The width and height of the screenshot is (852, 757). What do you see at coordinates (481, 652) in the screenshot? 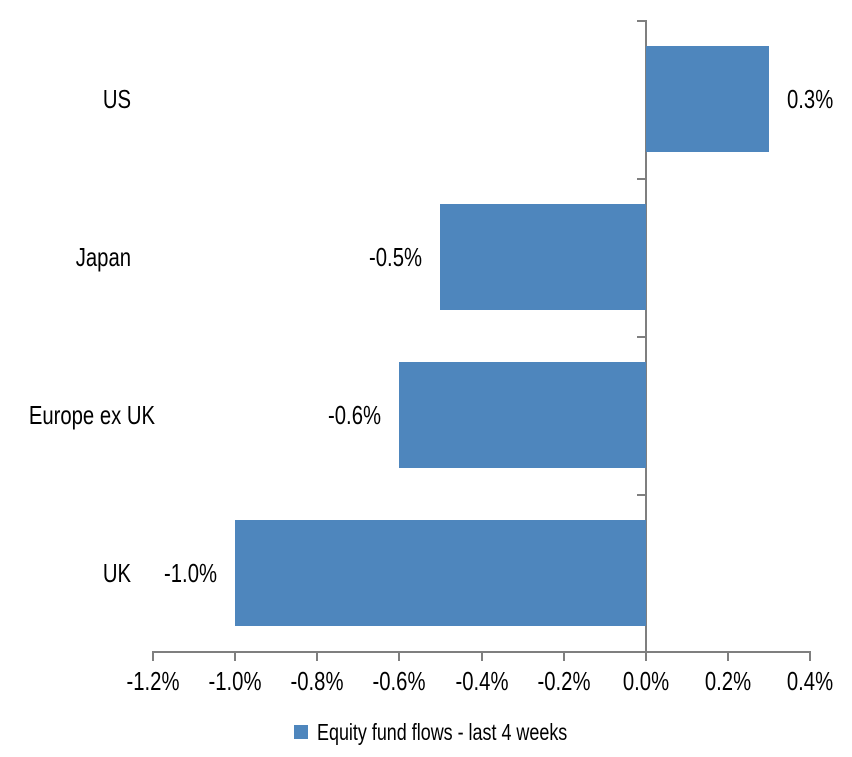
I see `x-axis-line` at bounding box center [481, 652].